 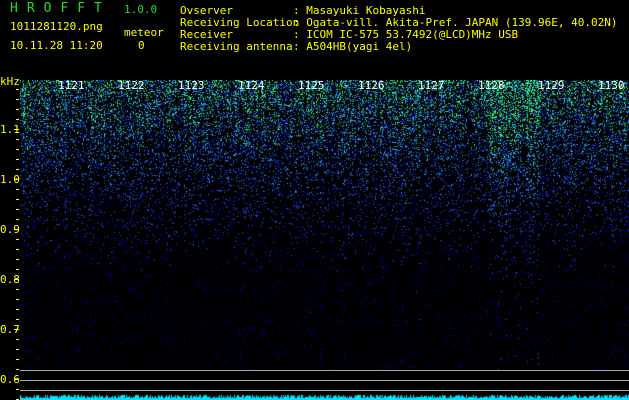 What do you see at coordinates (206, 10) in the screenshot?
I see `observer-label: Ovserver` at bounding box center [206, 10].